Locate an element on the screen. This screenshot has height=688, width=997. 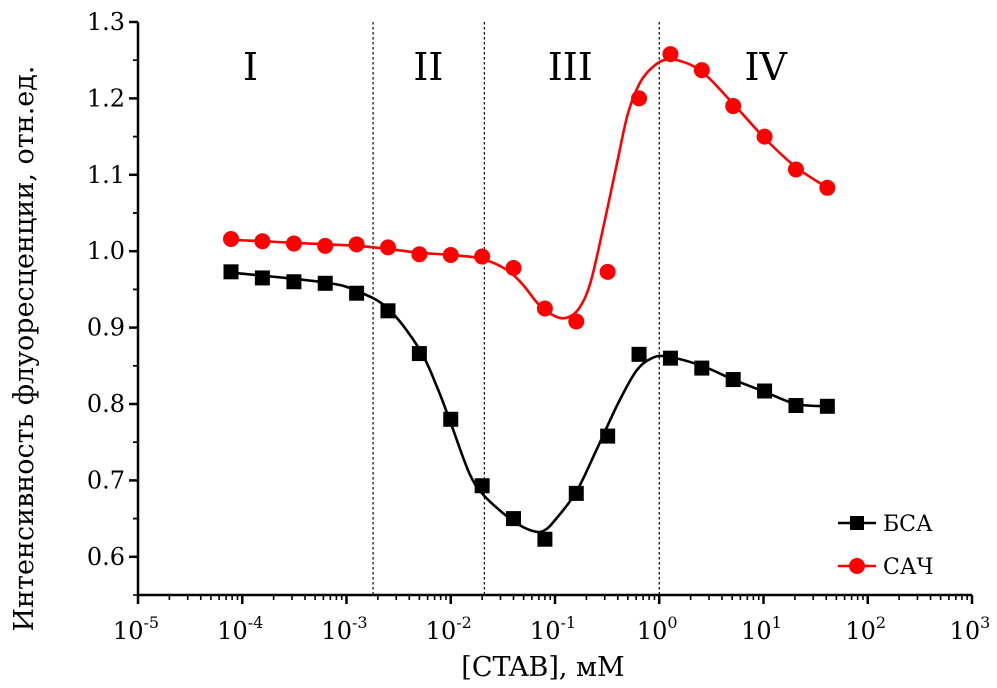
x-axis-title: [CTAB], мМ is located at coordinates (542, 667).